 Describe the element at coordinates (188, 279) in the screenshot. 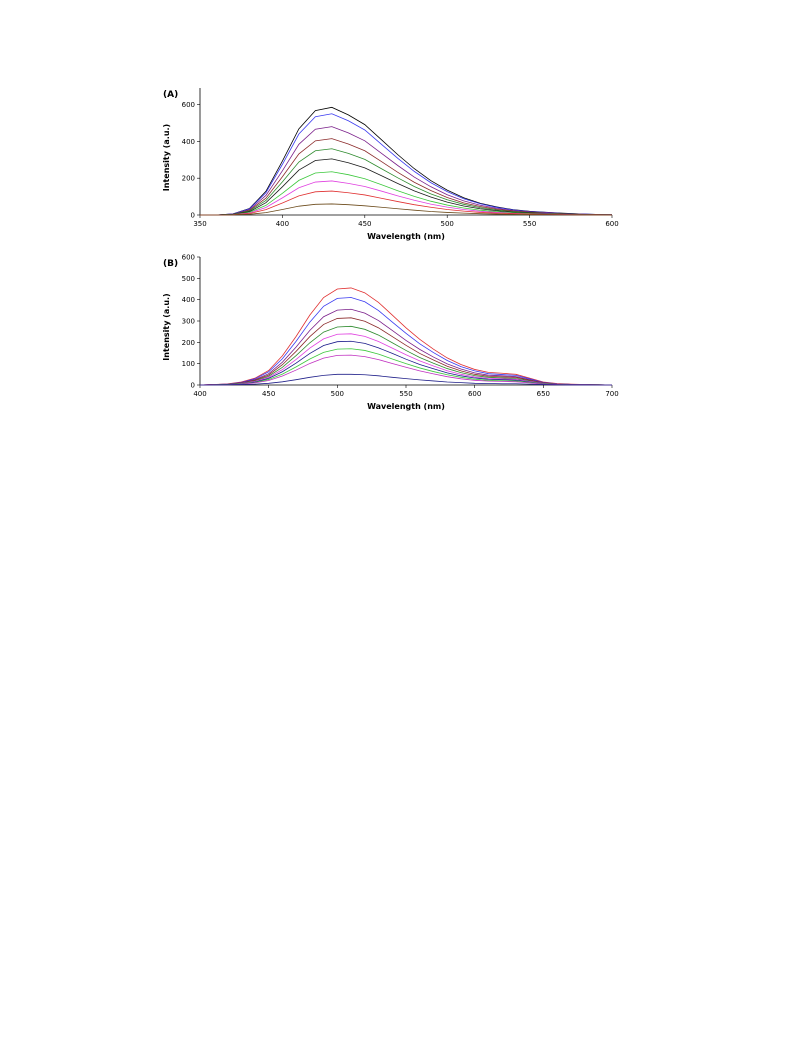

I see `y-tick-label: 500` at that location.